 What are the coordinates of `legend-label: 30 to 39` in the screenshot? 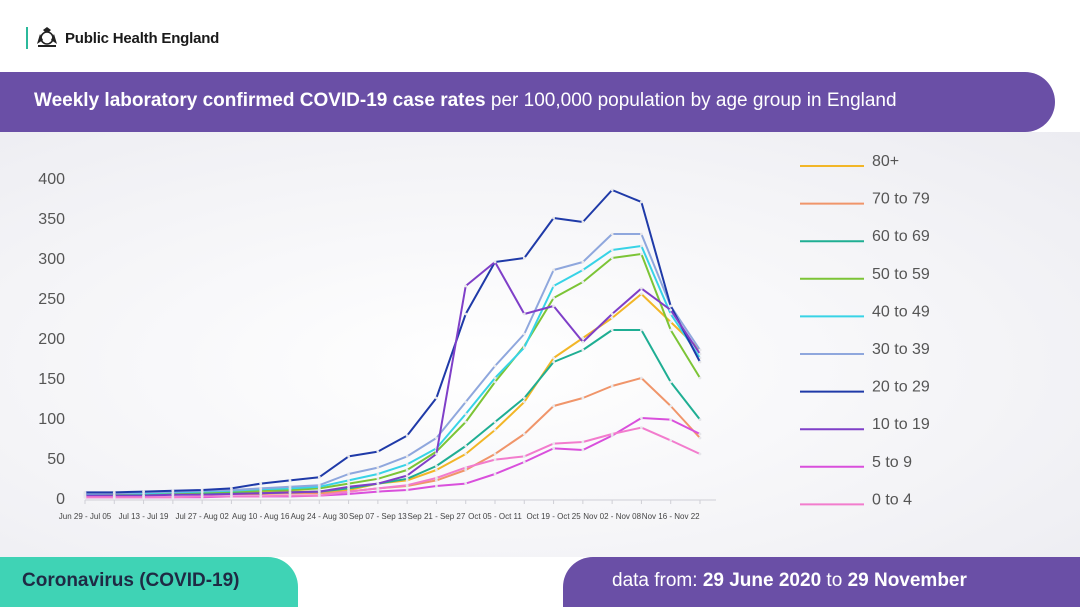 It's located at (901, 349).